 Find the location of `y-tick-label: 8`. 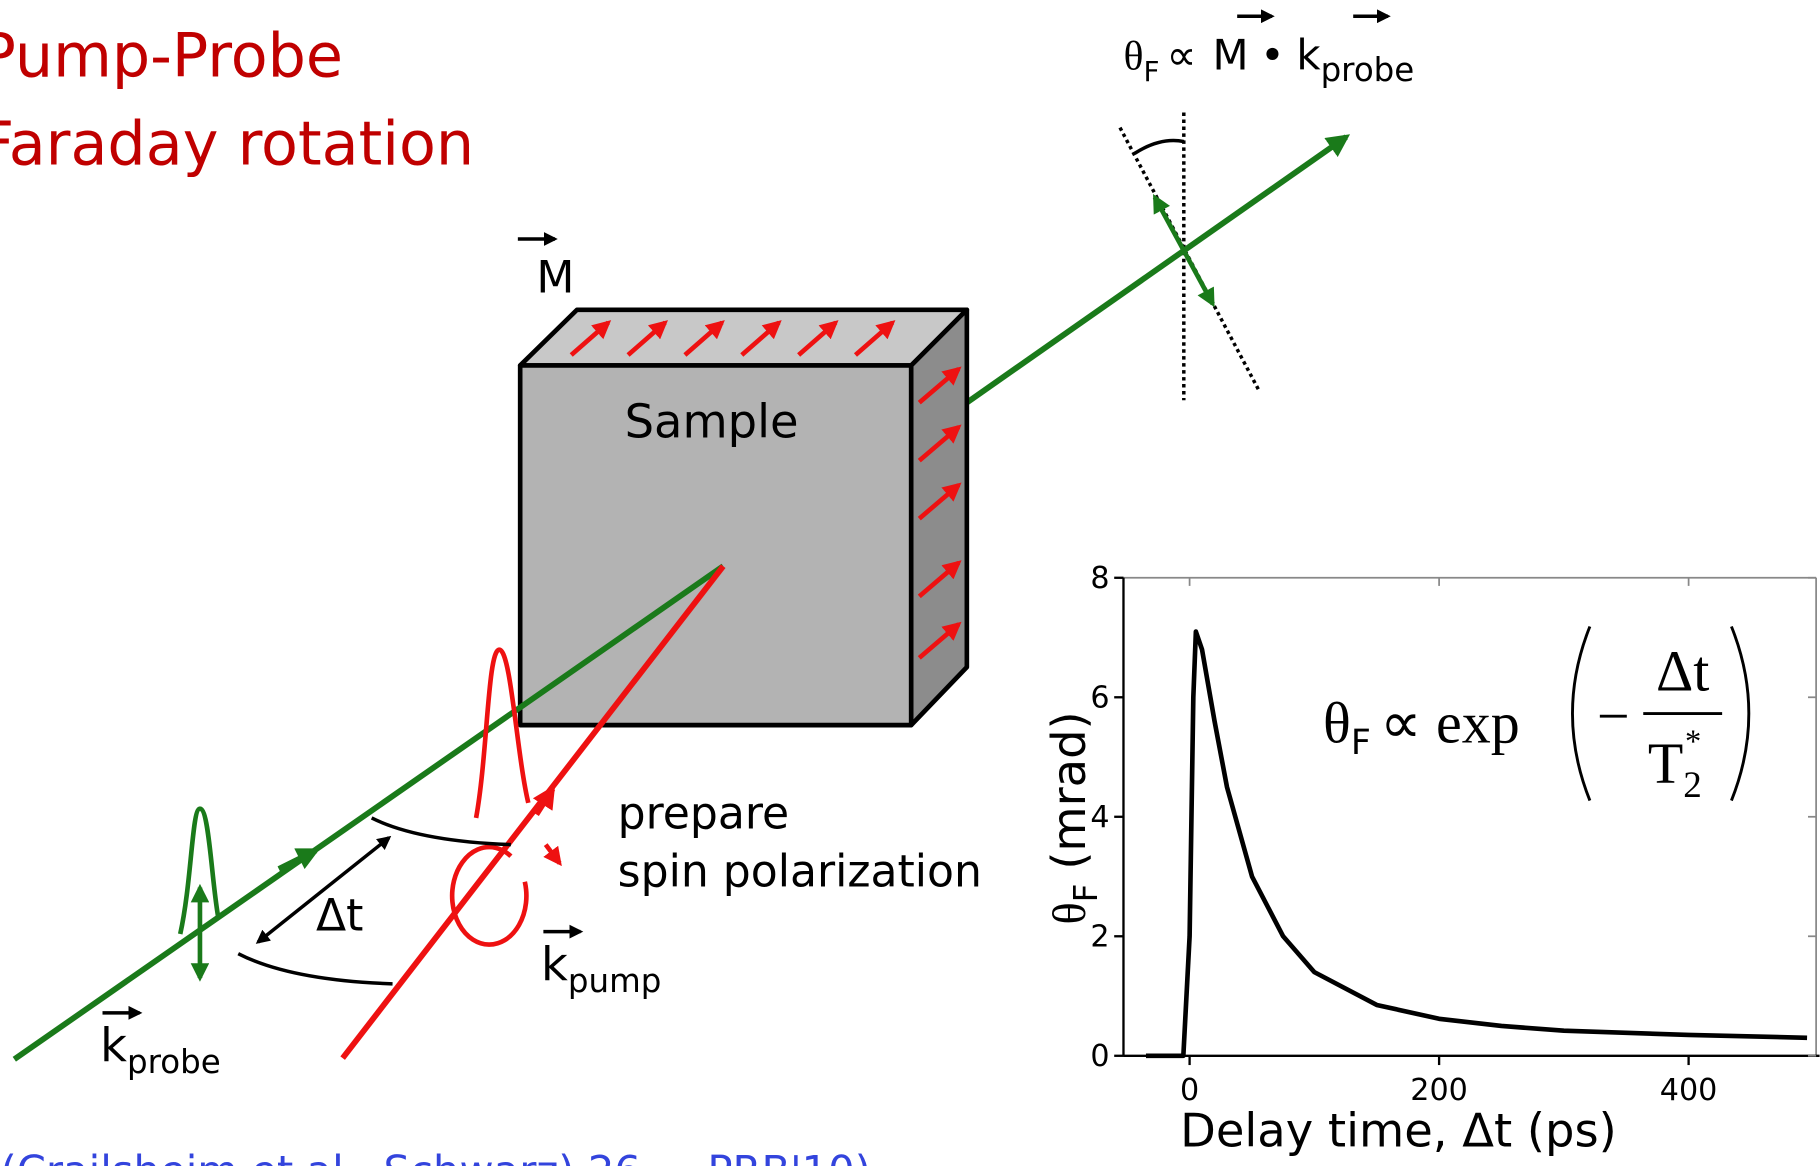

y-tick-label: 8 is located at coordinates (1099, 578).